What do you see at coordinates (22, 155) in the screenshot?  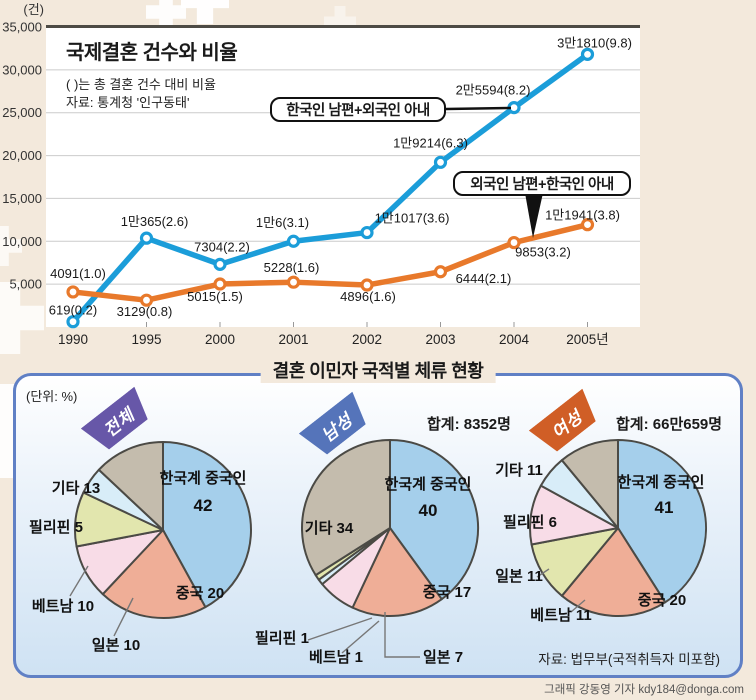 I see `y-tick-label: 20,000` at bounding box center [22, 155].